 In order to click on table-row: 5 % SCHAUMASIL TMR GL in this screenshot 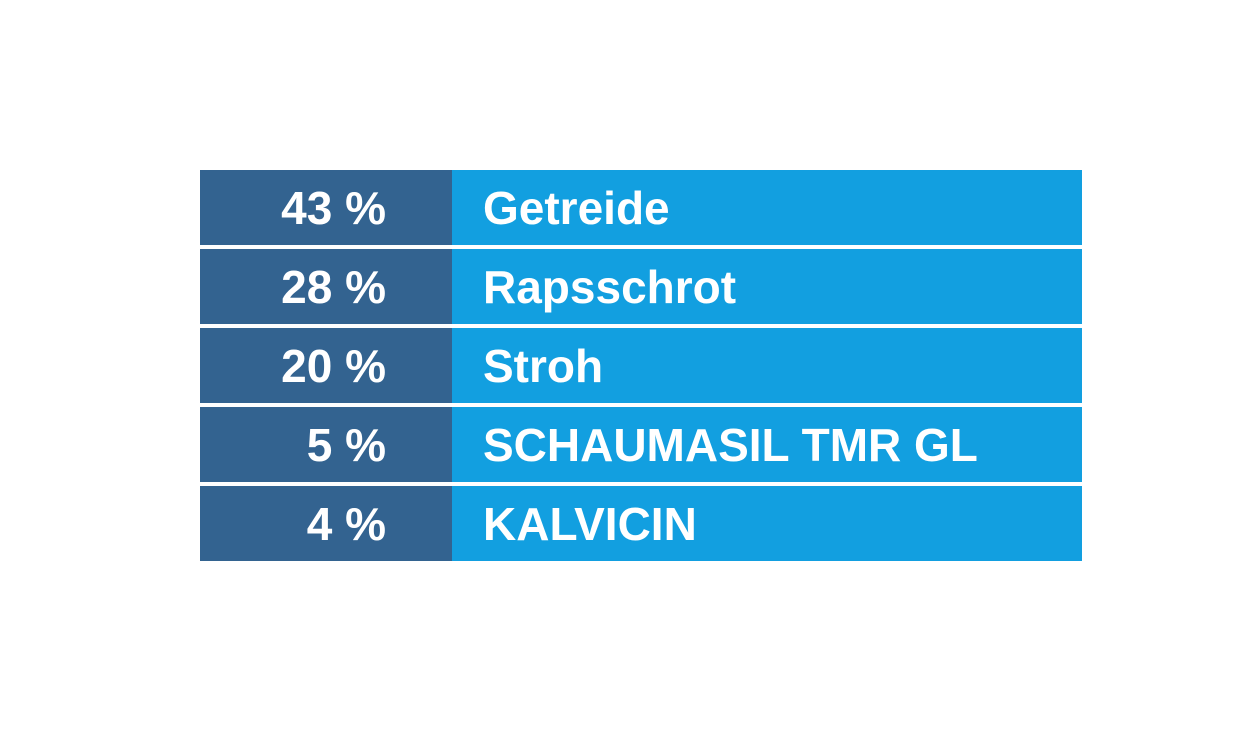, I will do `click(641, 444)`.